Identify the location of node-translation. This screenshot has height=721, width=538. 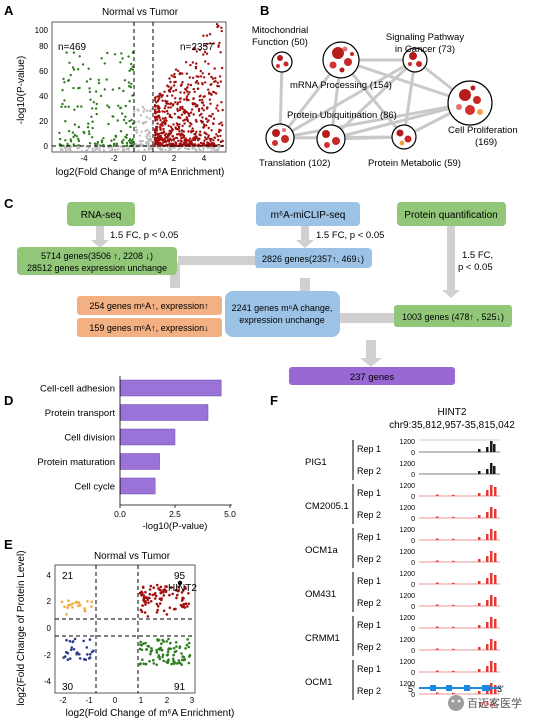
(280, 138).